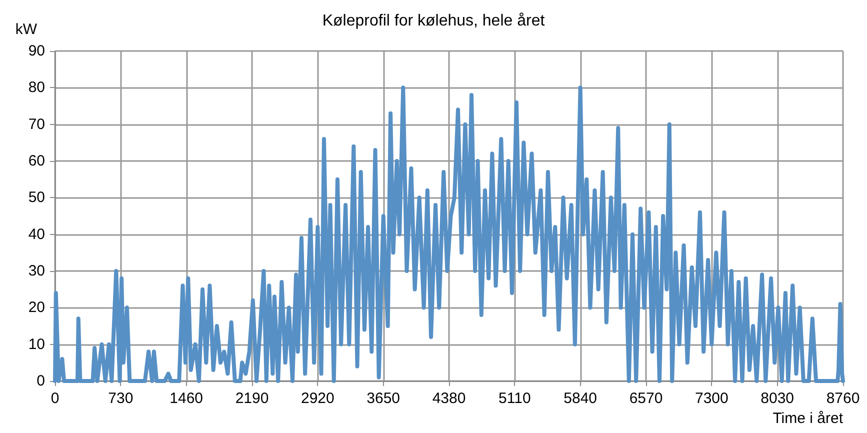 Image resolution: width=867 pixels, height=433 pixels. Describe the element at coordinates (777, 398) in the screenshot. I see `x-tick-label: 8030` at that location.